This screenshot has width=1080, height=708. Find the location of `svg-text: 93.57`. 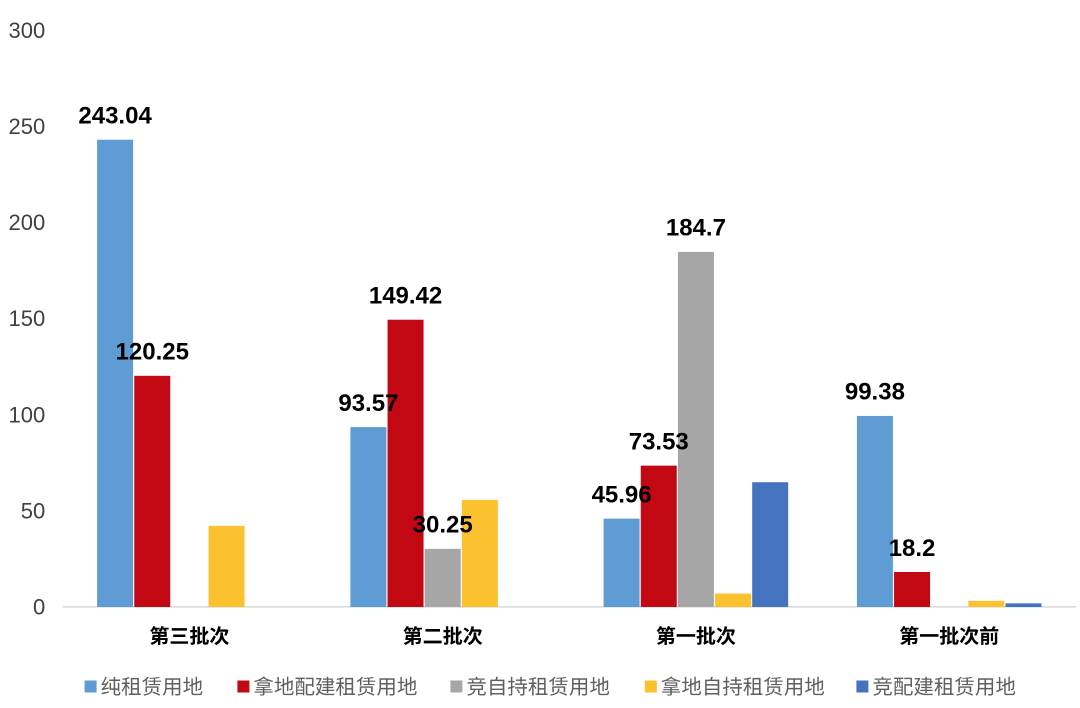

svg-text: 93.57 is located at coordinates (368, 403).